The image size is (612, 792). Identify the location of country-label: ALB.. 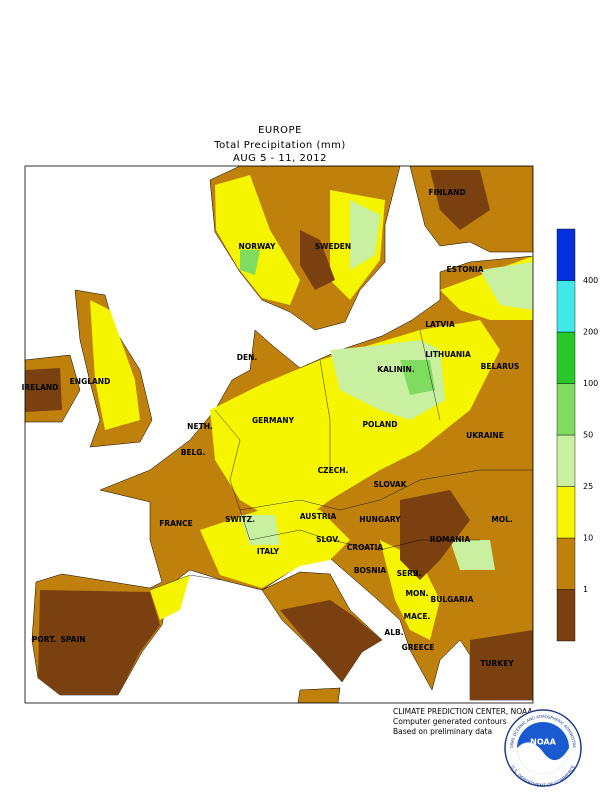
(393, 632).